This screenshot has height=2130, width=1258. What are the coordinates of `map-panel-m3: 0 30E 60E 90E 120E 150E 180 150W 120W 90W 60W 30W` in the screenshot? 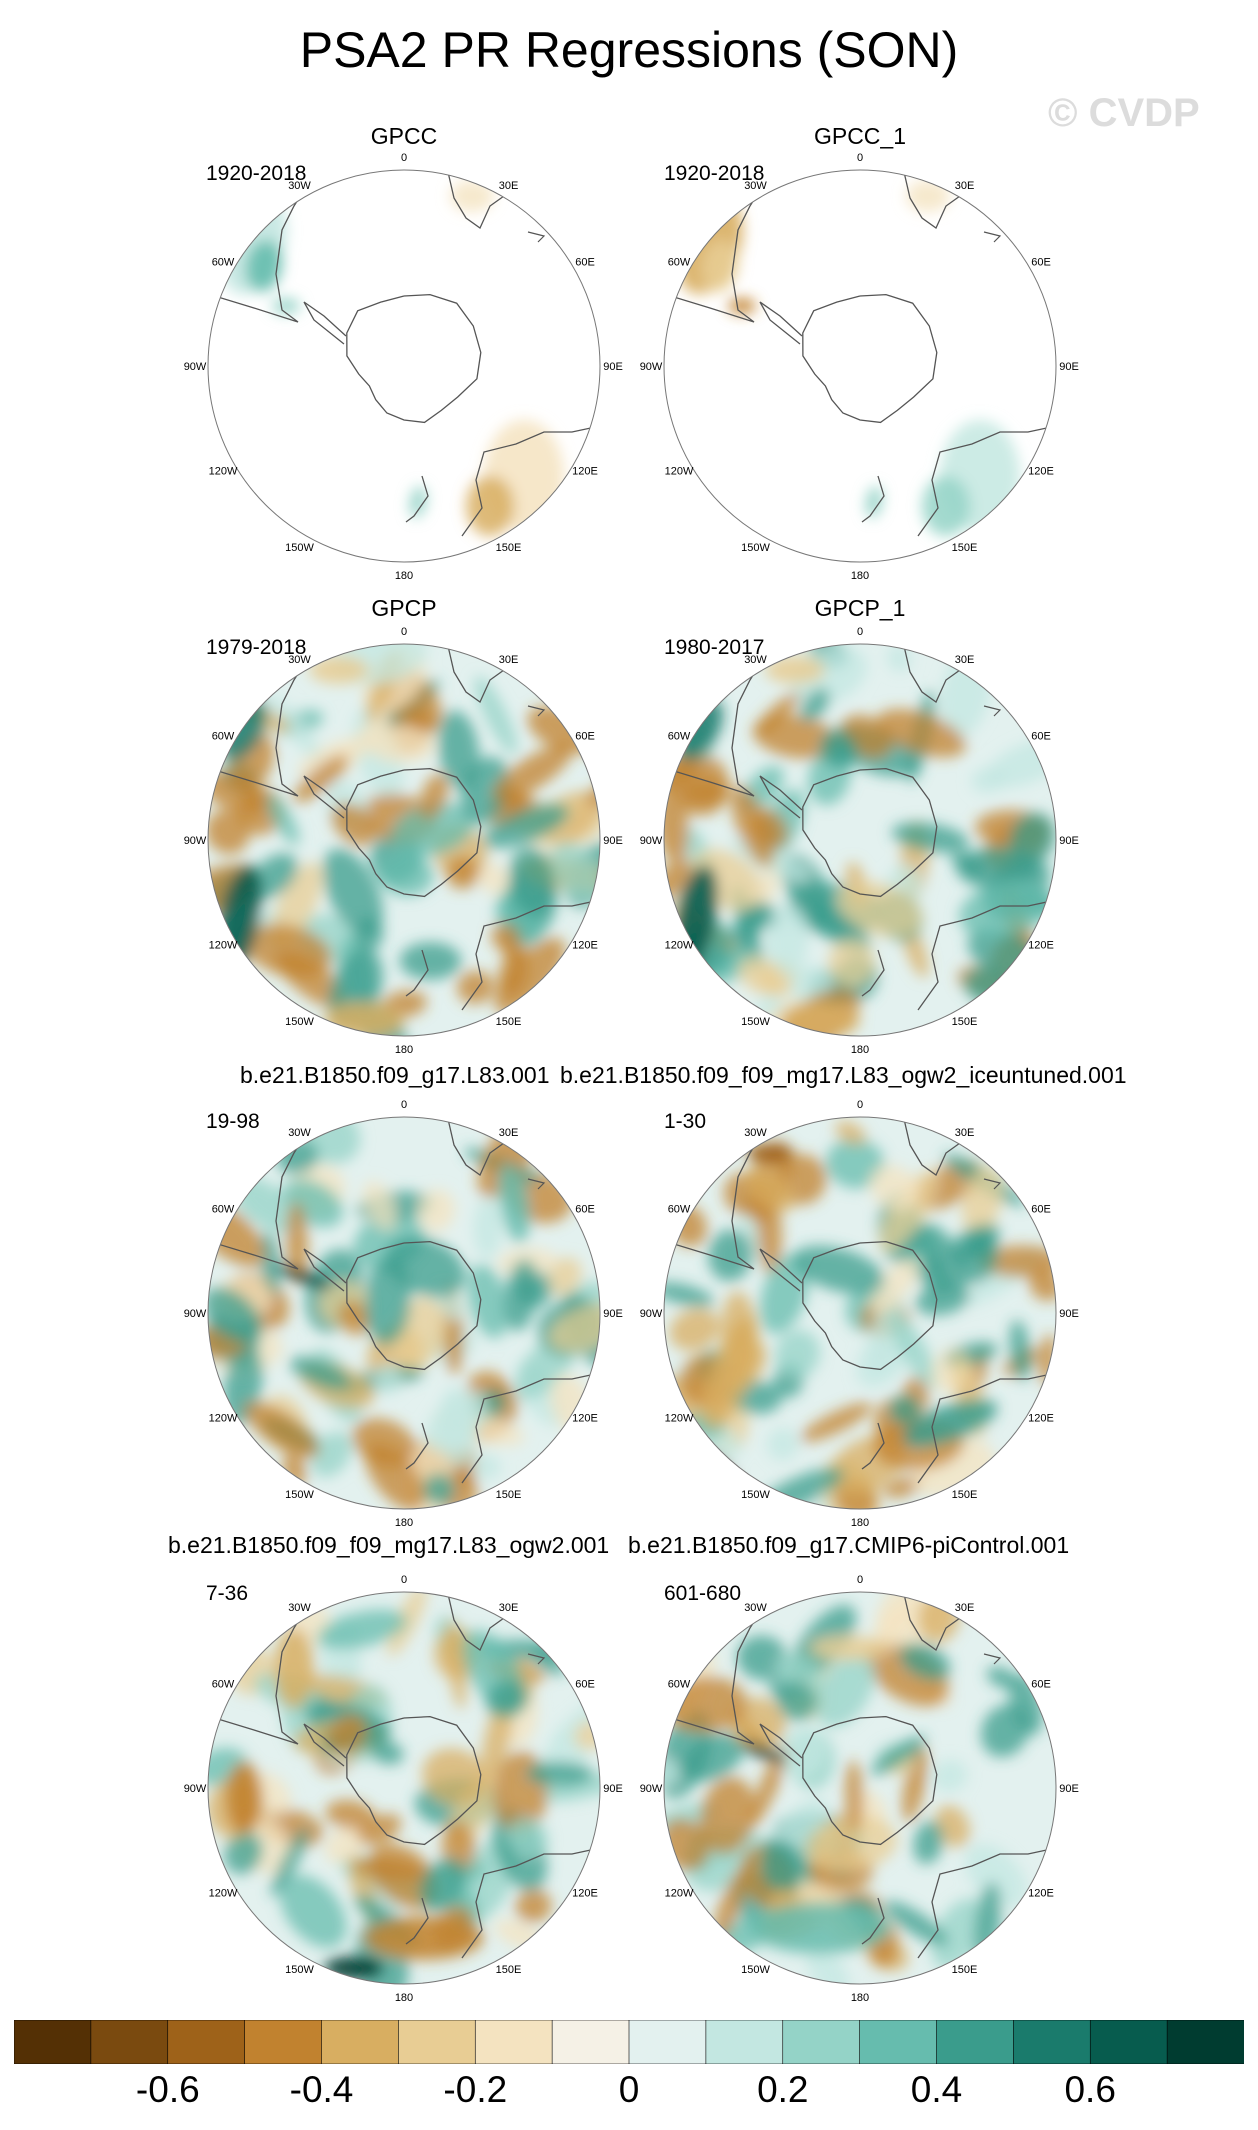 It's located at (403, 1789).